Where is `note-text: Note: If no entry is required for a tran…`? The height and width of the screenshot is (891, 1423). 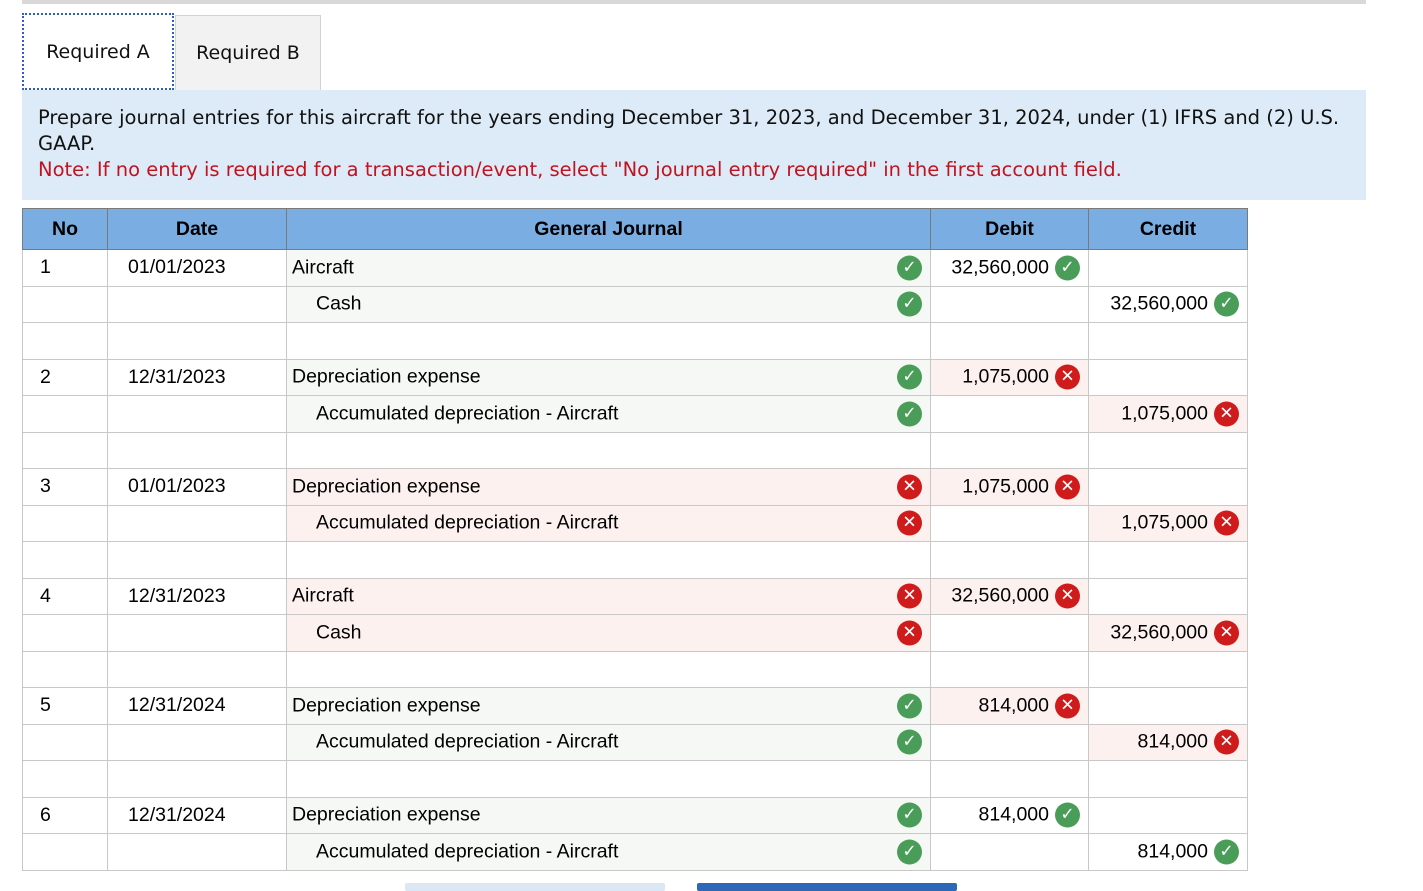 note-text: Note: If no entry is required for a tran… is located at coordinates (580, 169).